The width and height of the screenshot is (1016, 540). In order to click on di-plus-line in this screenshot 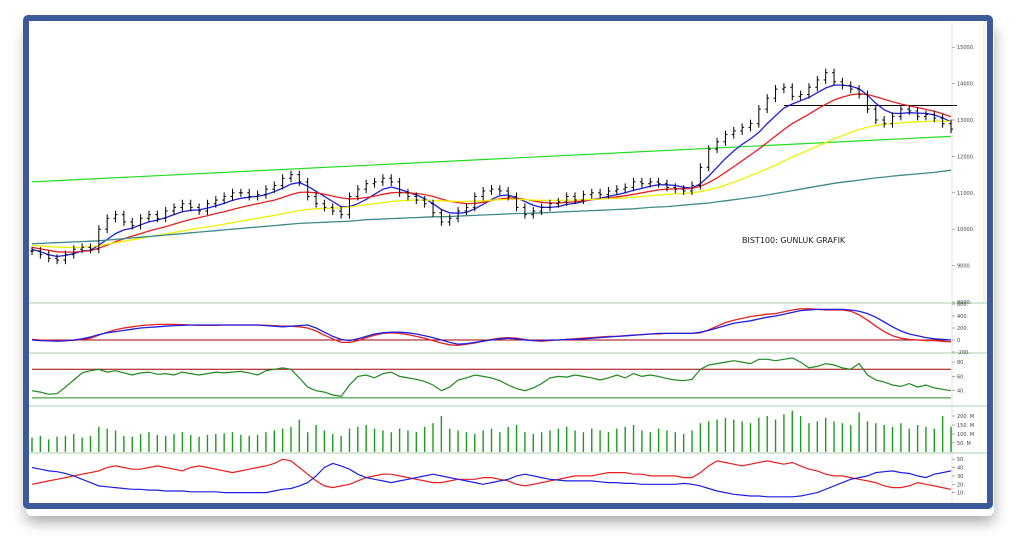, I will do `click(491, 480)`.